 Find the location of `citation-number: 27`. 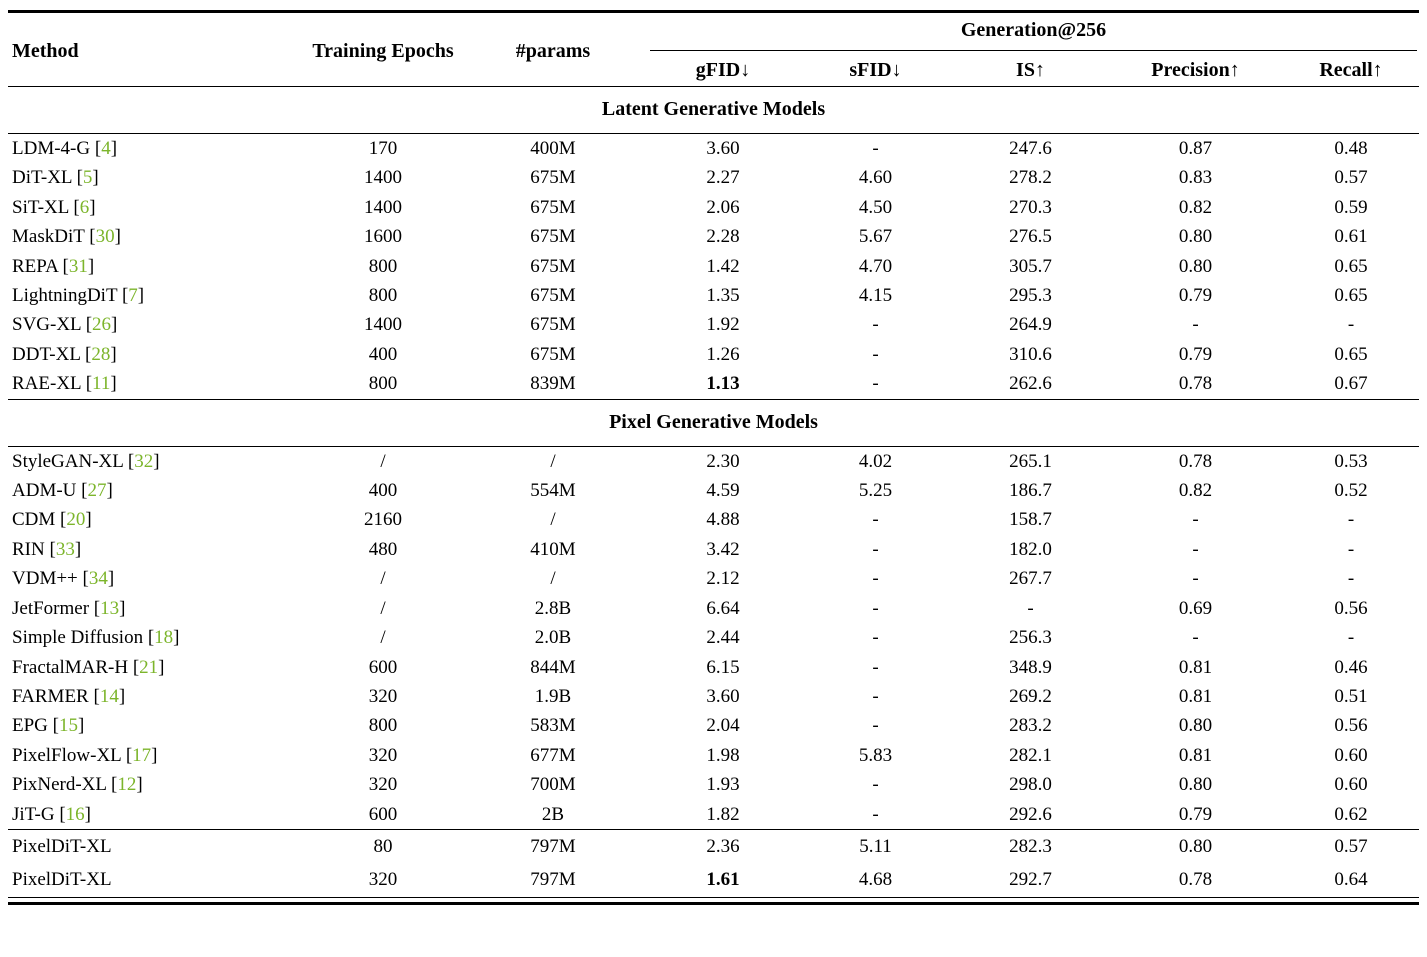

citation-number: 27 is located at coordinates (97, 491).